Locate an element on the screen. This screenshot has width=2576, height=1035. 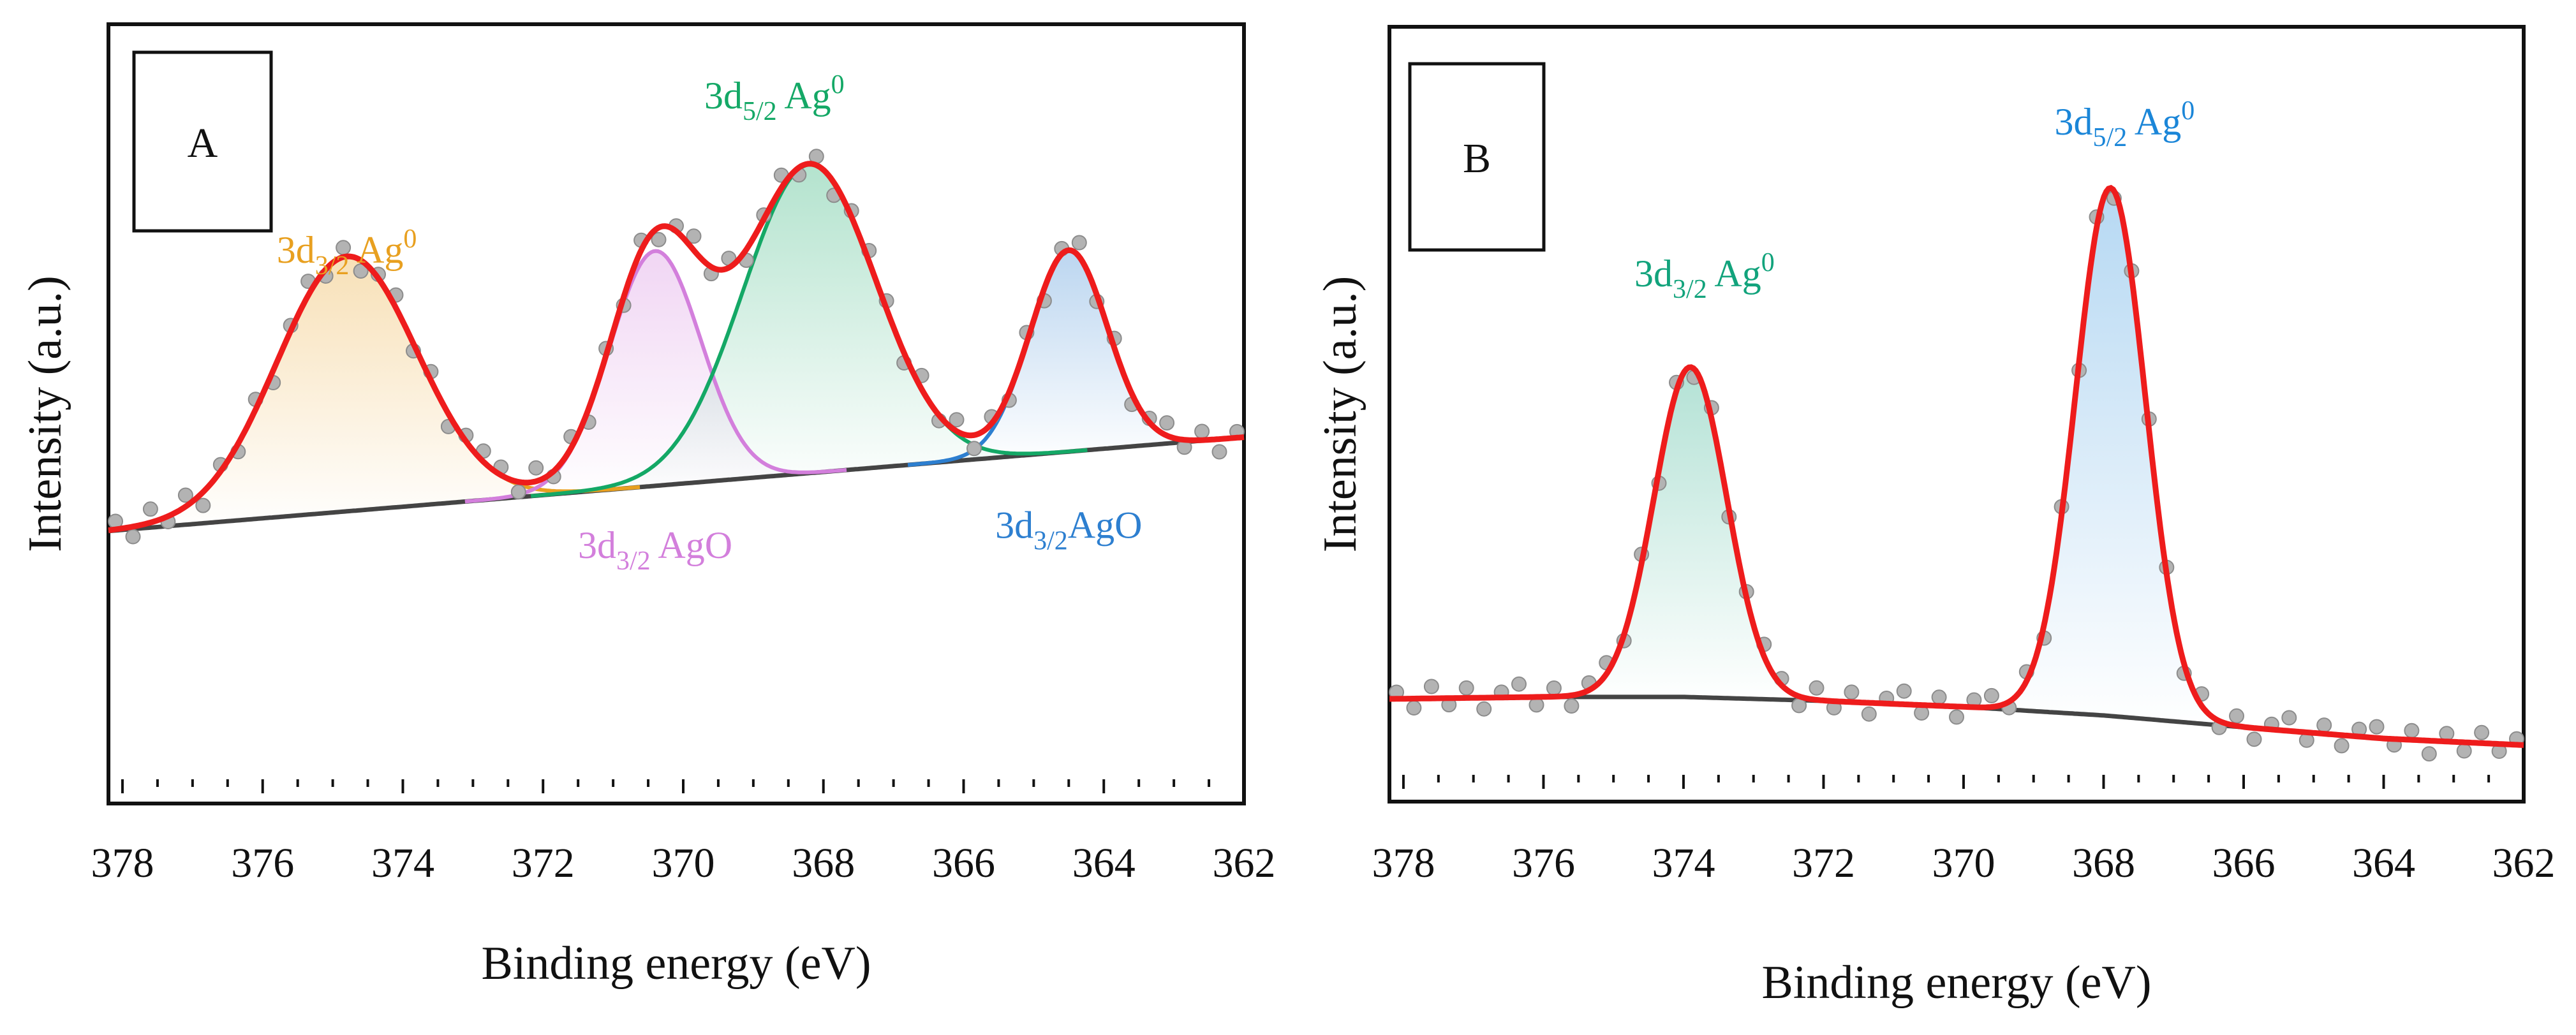
peak-label: 3d3/2AgO is located at coordinates (1068, 529).